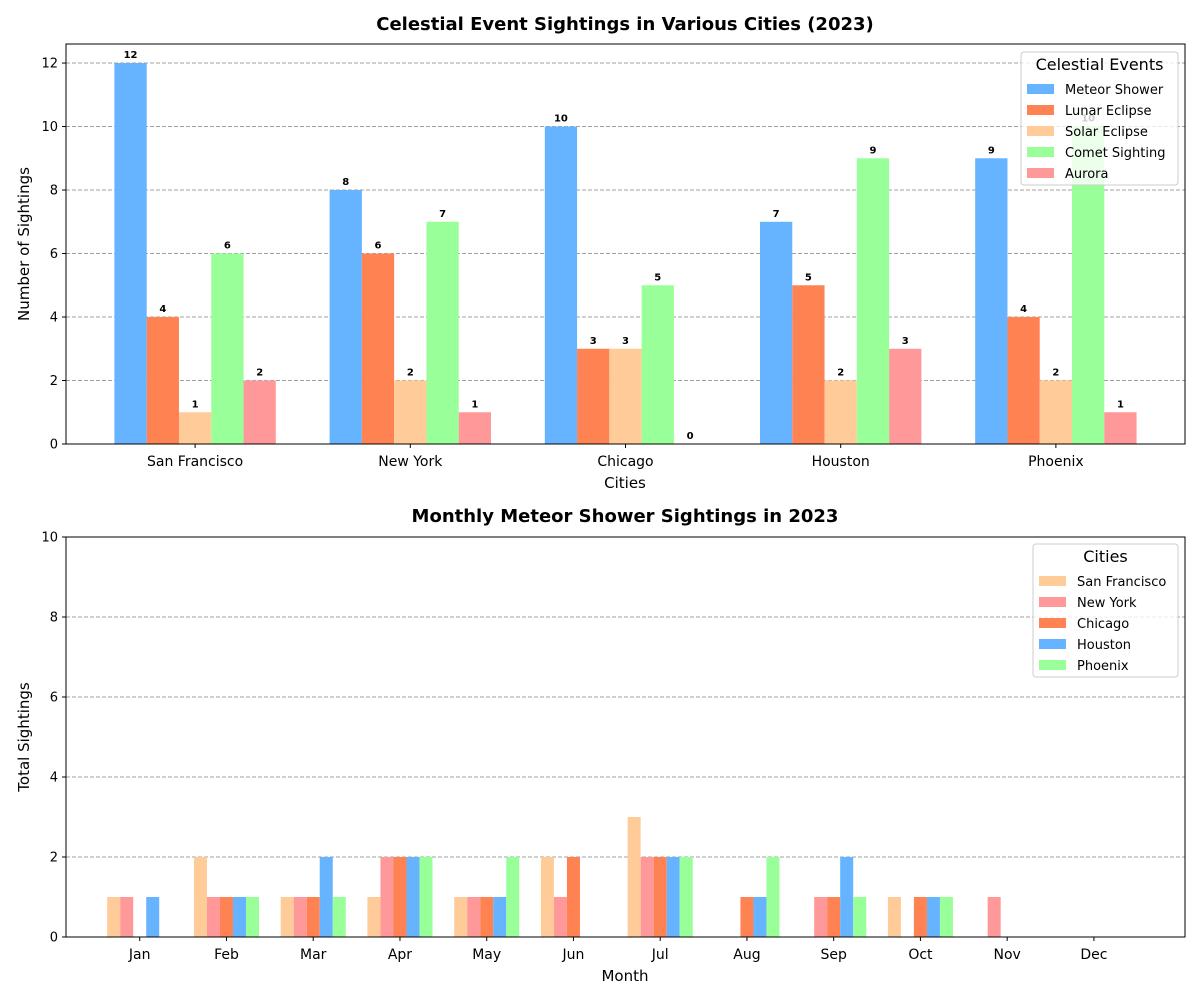 The height and width of the screenshot is (1000, 1200). Describe the element at coordinates (486, 955) in the screenshot. I see `x-tick-label: May` at that location.